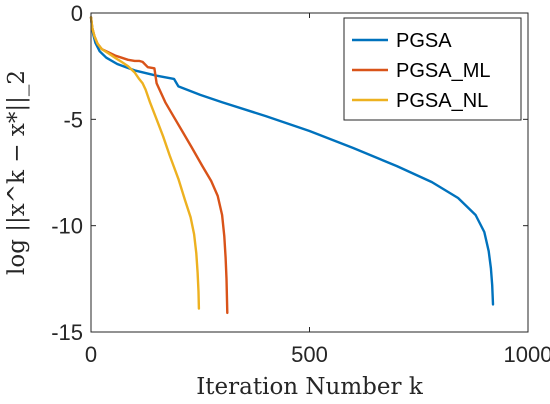 The image size is (550, 404). Describe the element at coordinates (527, 354) in the screenshot. I see `x-tick-label: 1000` at that location.